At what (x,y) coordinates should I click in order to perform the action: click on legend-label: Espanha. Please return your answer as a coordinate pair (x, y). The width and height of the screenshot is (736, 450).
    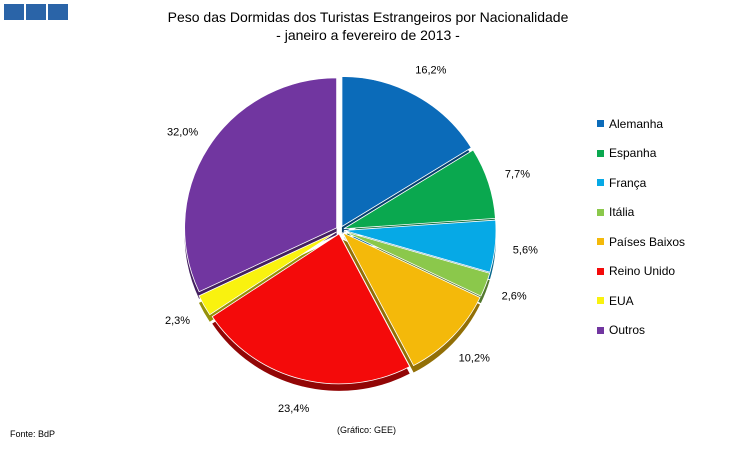
    Looking at the image, I should click on (633, 153).